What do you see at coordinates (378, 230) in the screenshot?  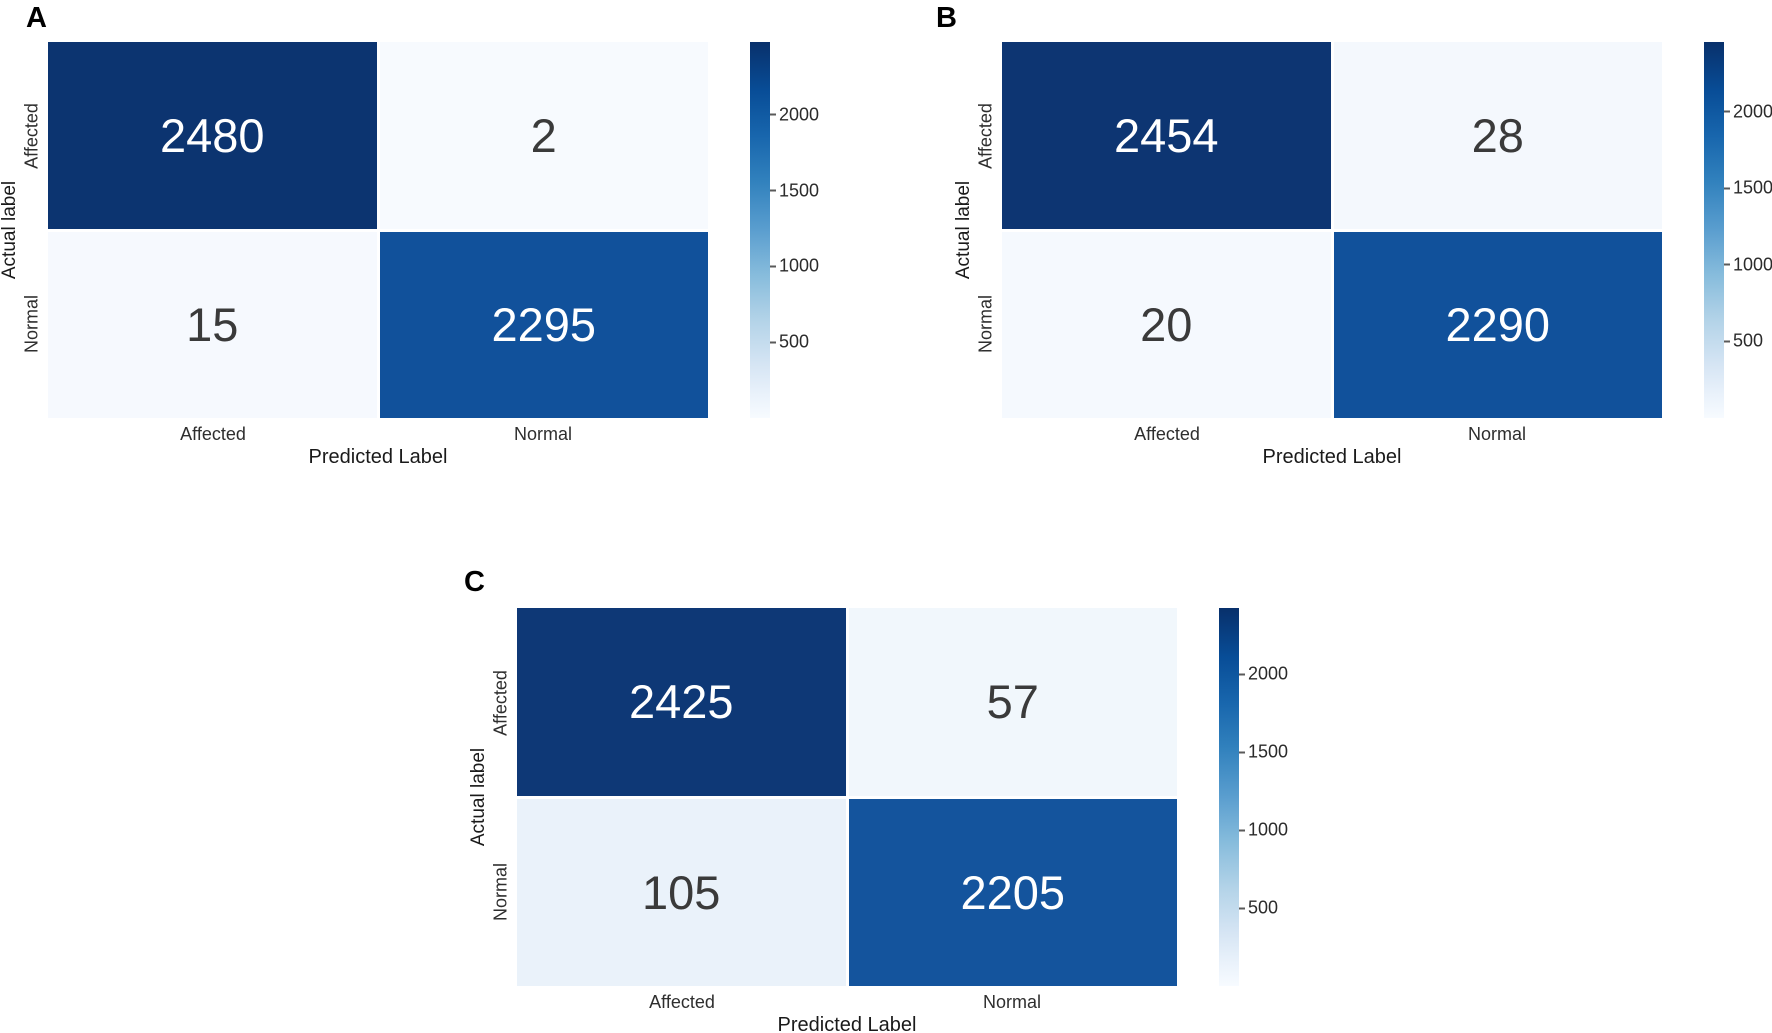 I see `confusion-matrix-grid: 2480 2 15 2295` at bounding box center [378, 230].